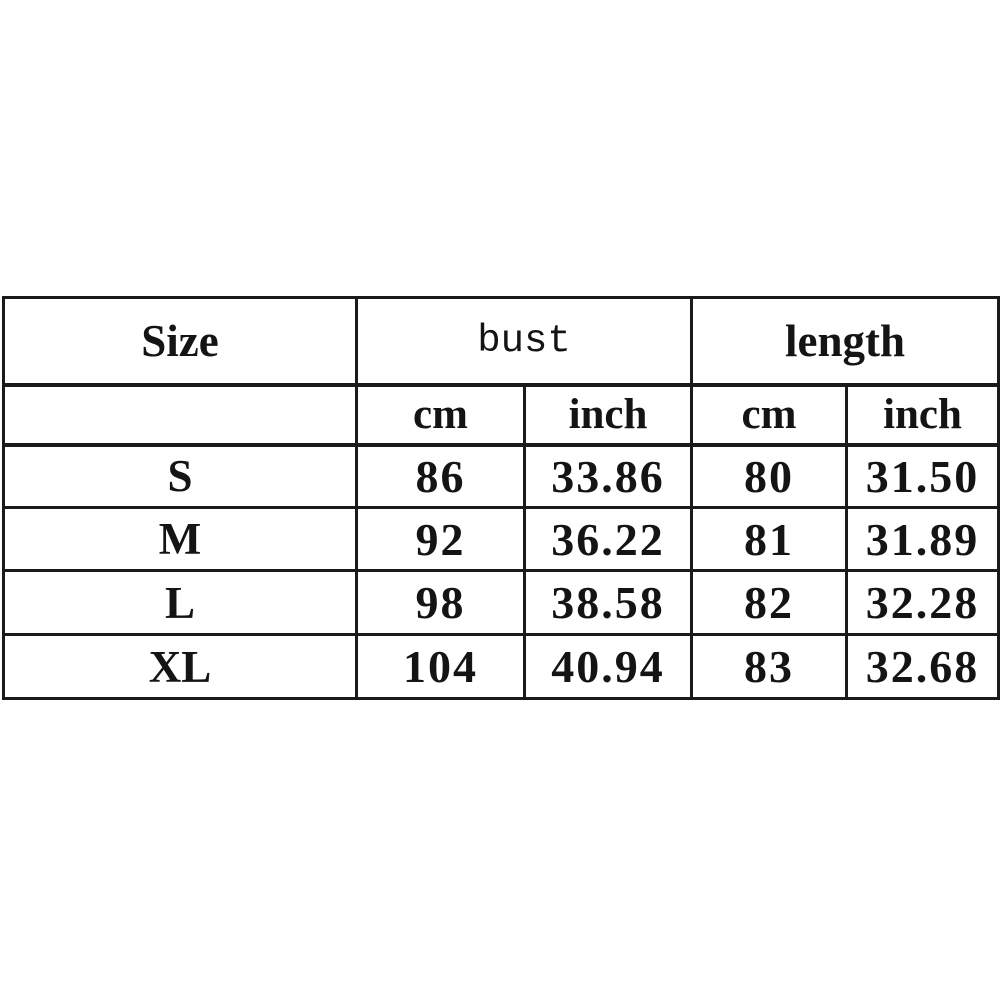 The width and height of the screenshot is (1002, 1002). I want to click on table-row-size-s: S 86 33.86 80 31.50, so click(501, 476).